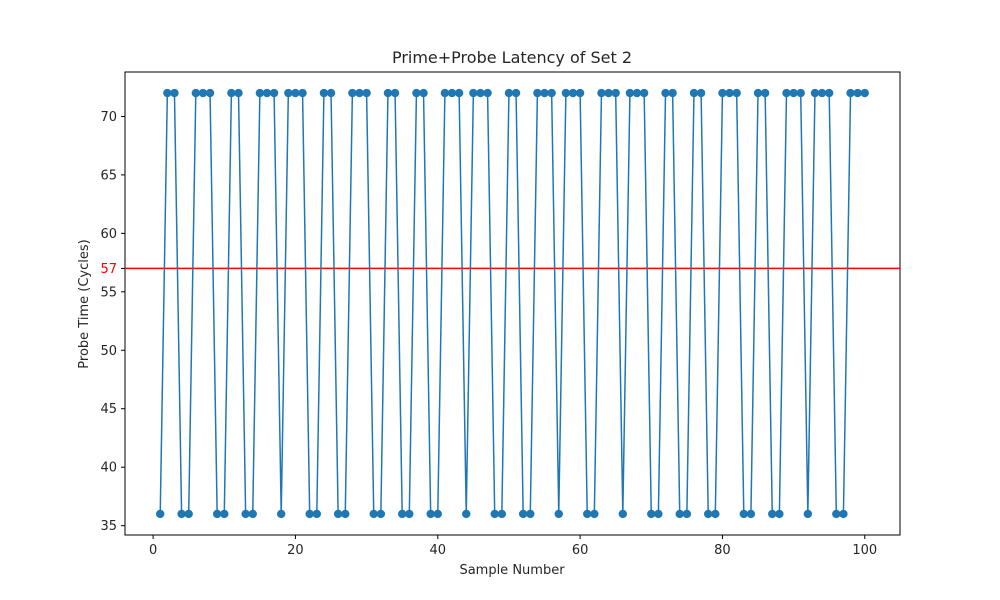  What do you see at coordinates (84, 303) in the screenshot?
I see `y-axis-title: Probe Time (Cycles)` at bounding box center [84, 303].